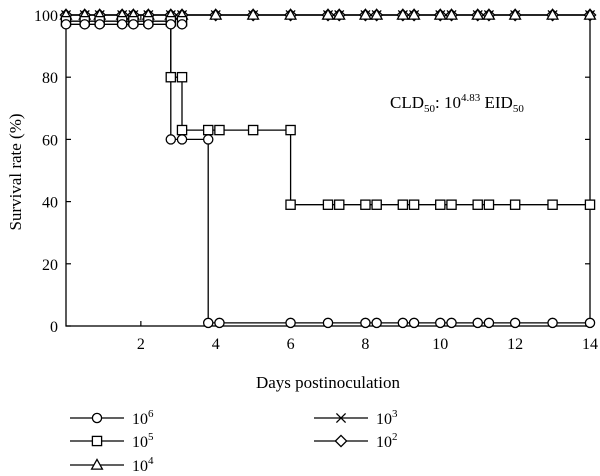  Describe the element at coordinates (54, 327) in the screenshot. I see `y-tick-label: 0` at that location.